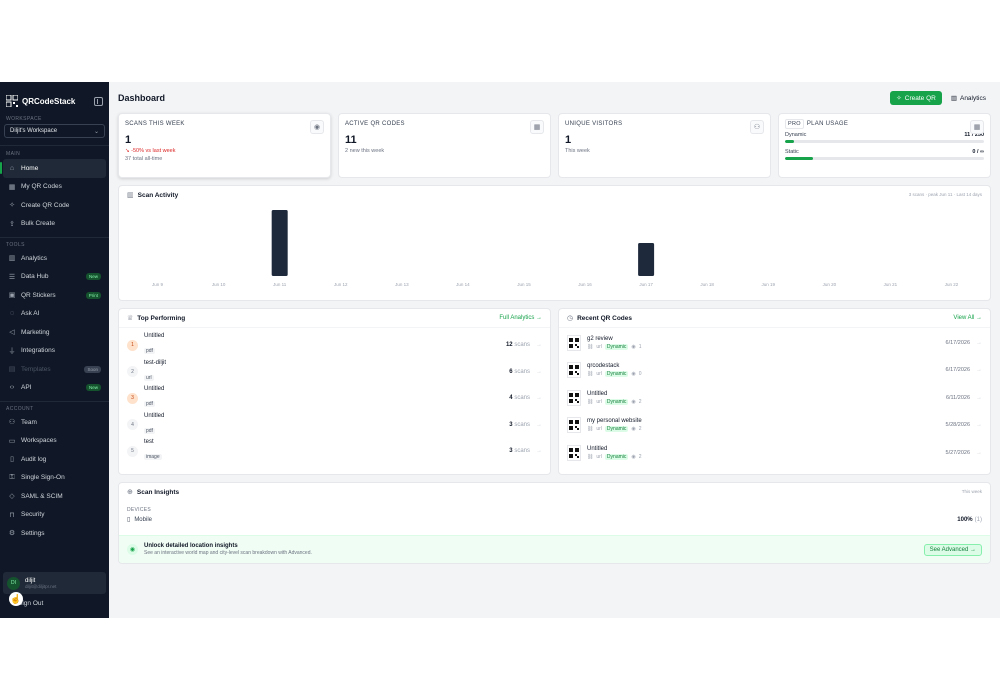  What do you see at coordinates (54, 224) in the screenshot?
I see `sidebar-item-bulk-create: ⇪ Bulk Create` at bounding box center [54, 224].